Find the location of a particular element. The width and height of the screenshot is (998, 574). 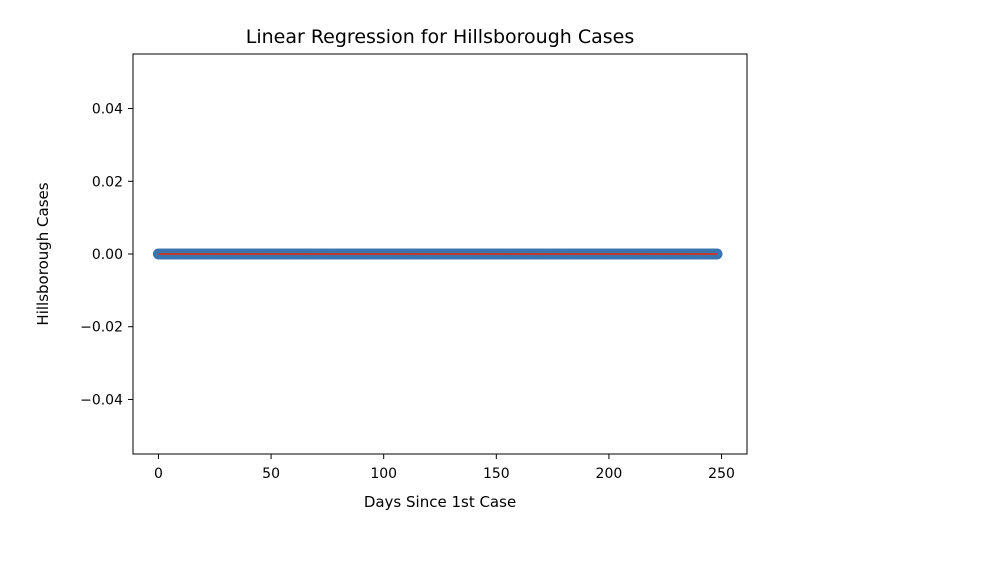

x-tick-label: 0 is located at coordinates (158, 474).